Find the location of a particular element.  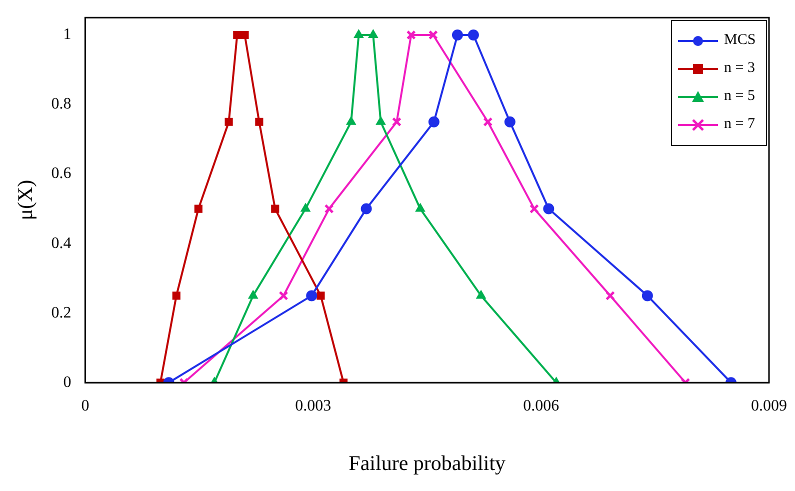

y-tick-label: 1 is located at coordinates (67, 35).